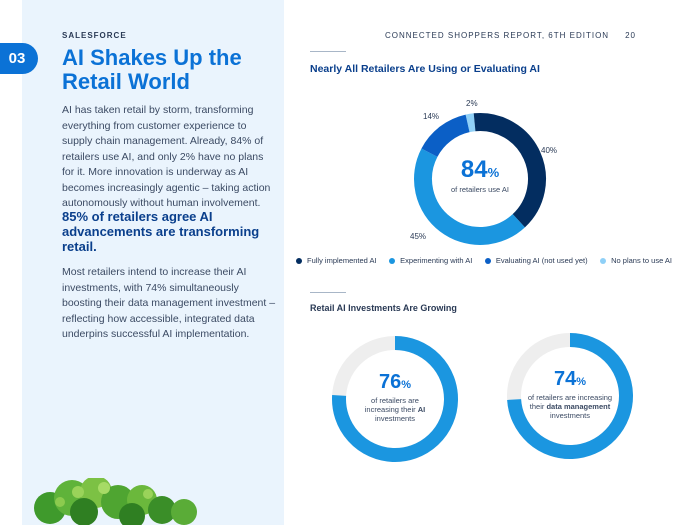  I want to click on legend-item: Experimenting with AI, so click(430, 260).